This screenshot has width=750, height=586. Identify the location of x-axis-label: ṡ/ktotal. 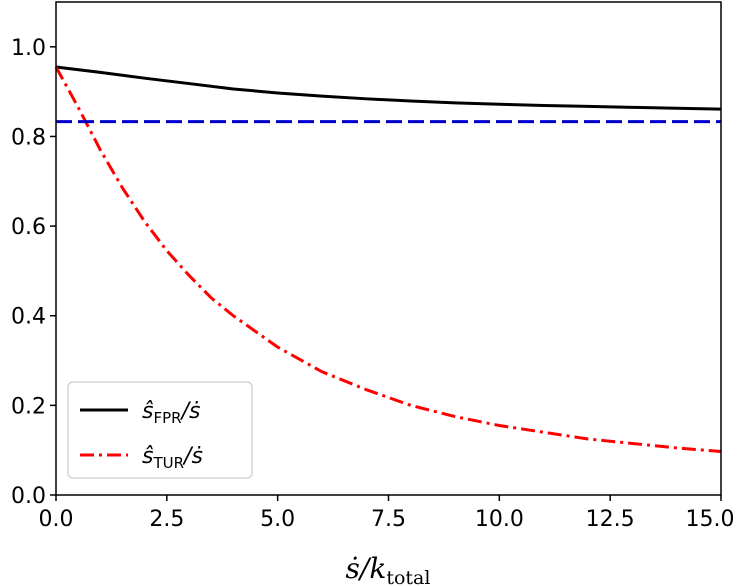
(388, 569).